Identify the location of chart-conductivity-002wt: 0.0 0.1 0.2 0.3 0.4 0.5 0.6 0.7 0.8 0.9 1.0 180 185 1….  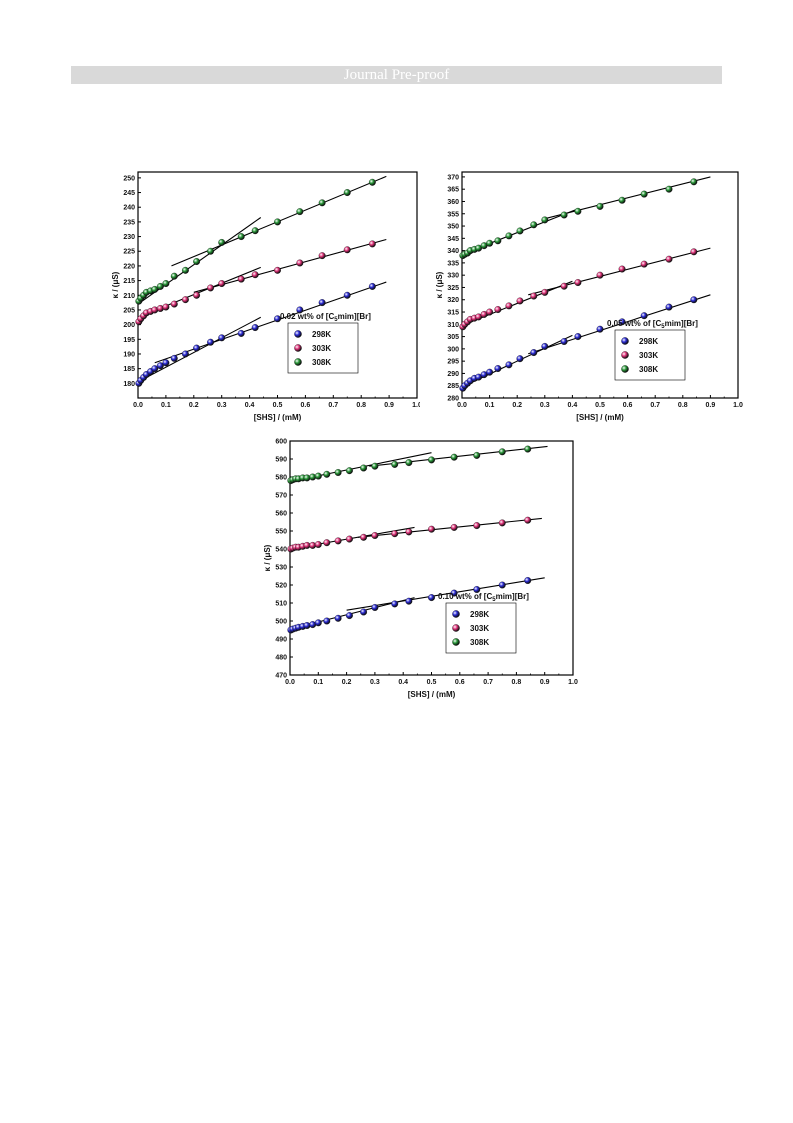
(265, 296).